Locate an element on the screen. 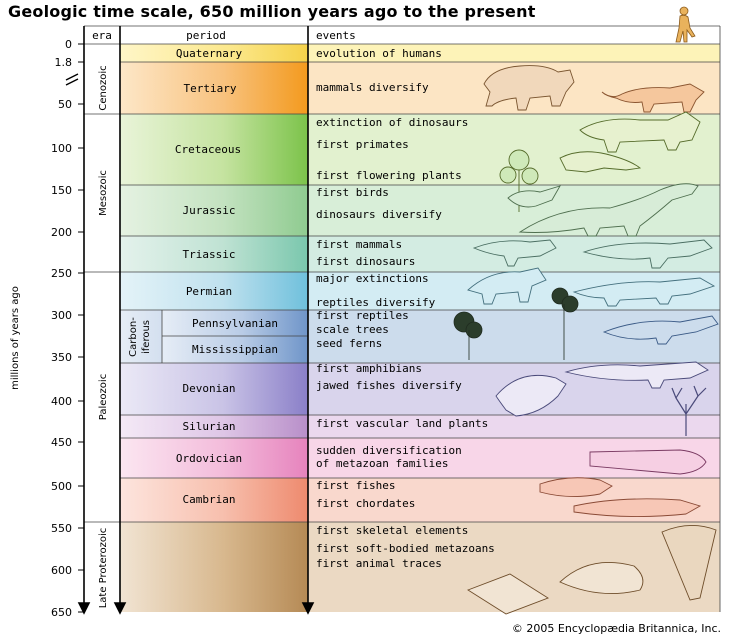 The height and width of the screenshot is (637, 729). period-jurassic: Jurassic is located at coordinates (209, 210).